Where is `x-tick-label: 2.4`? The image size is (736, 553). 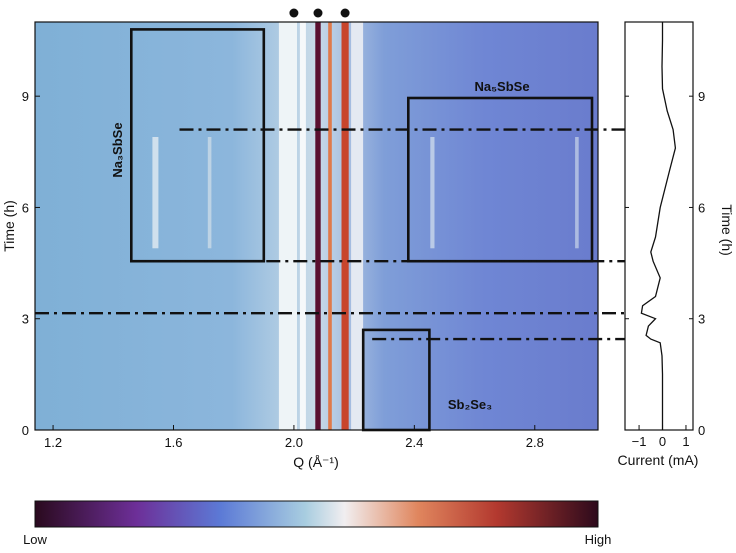 x-tick-label: 2.4 is located at coordinates (414, 442).